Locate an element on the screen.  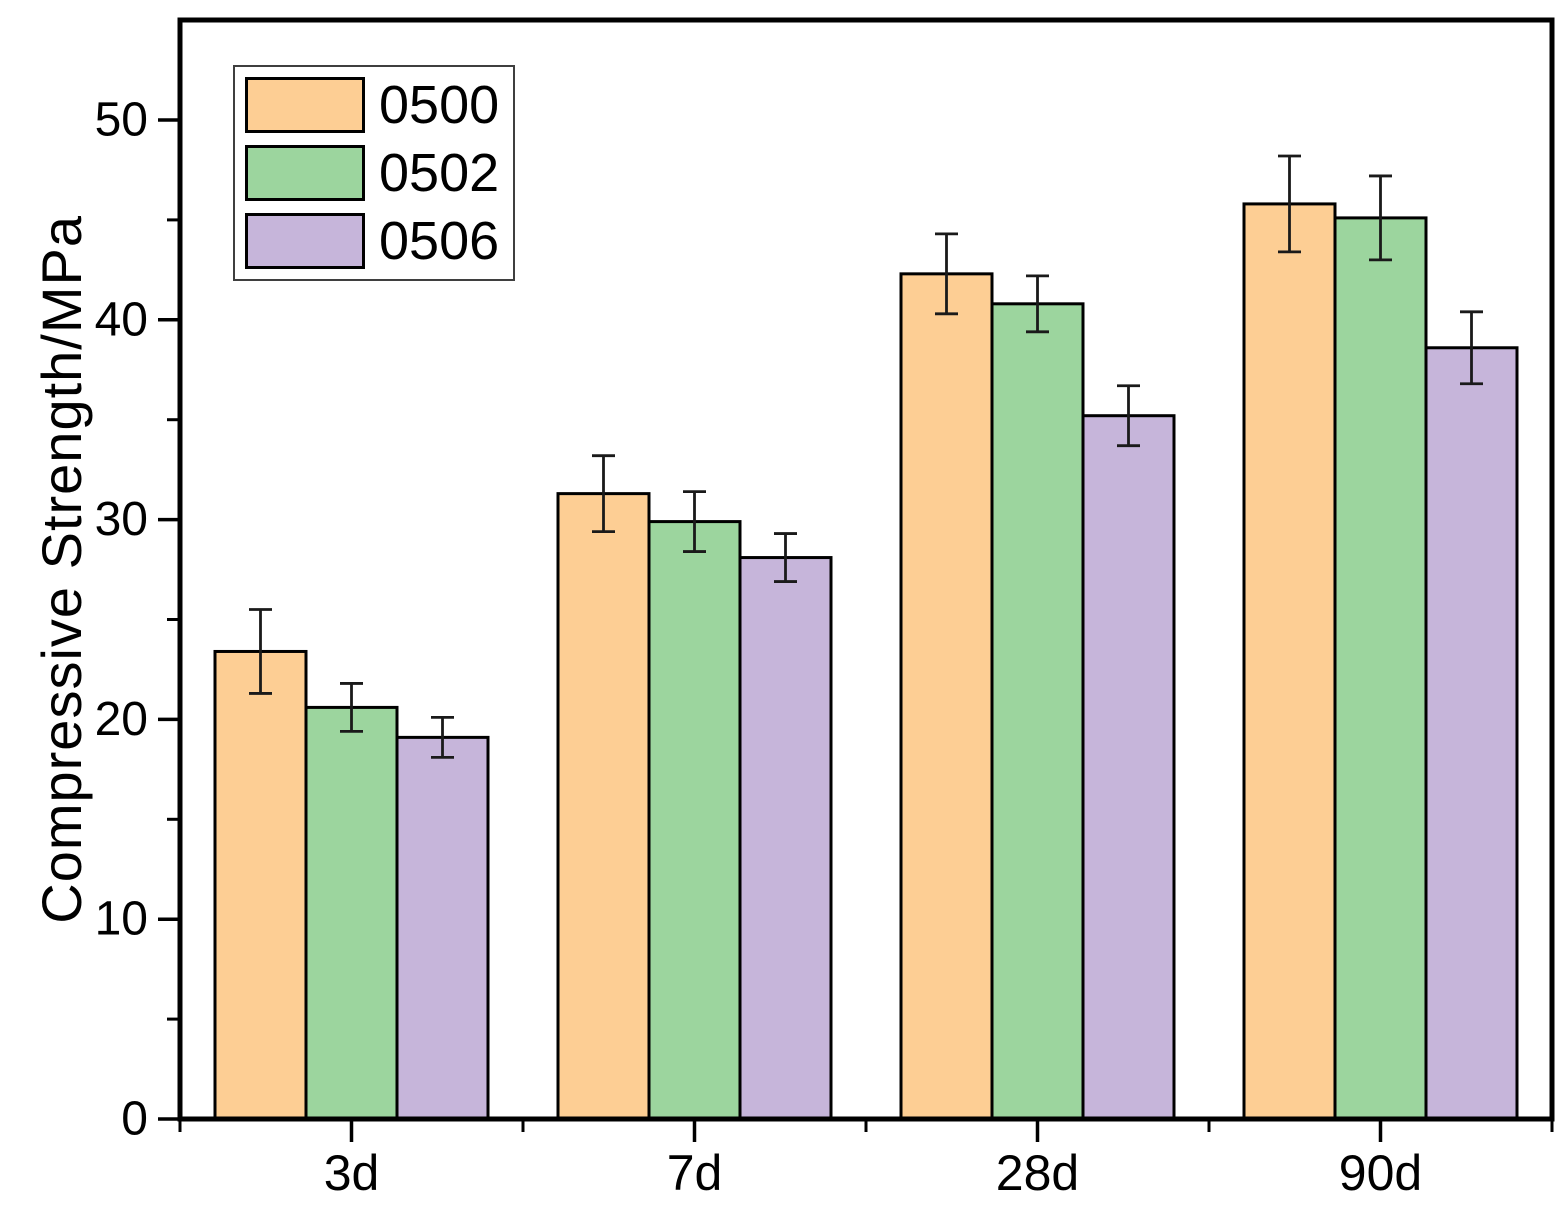
y-tick-label: 30 is located at coordinates (121, 519).